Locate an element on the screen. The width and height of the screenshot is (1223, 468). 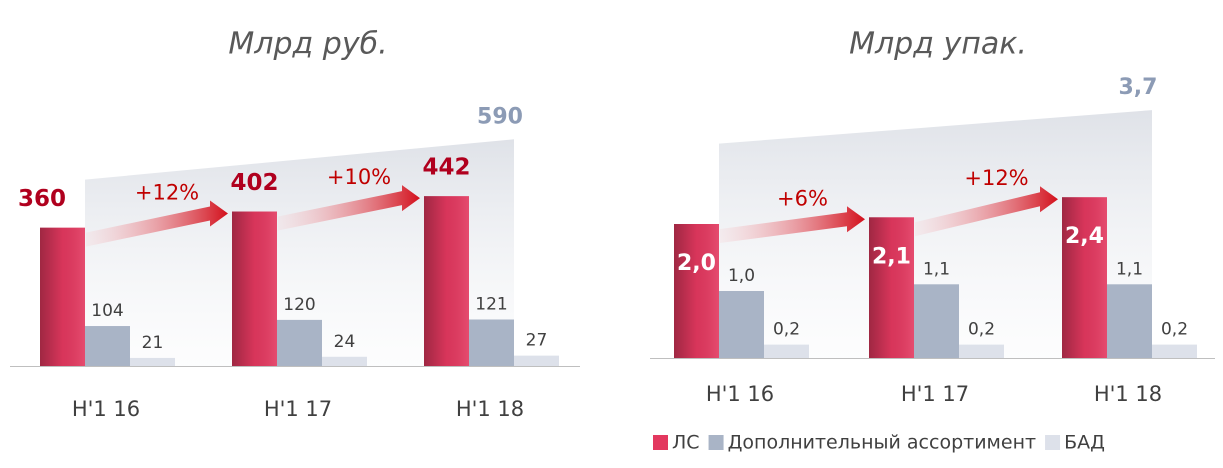
value-label: 360 is located at coordinates (42, 199).